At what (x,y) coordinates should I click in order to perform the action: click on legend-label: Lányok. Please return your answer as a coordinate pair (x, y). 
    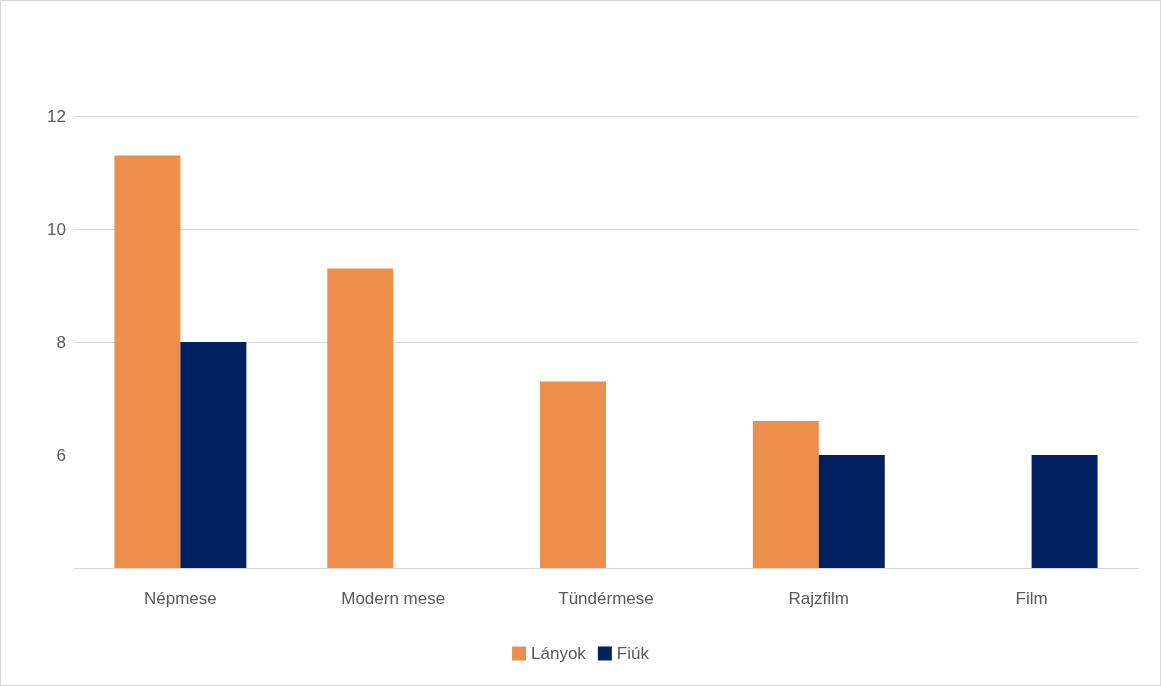
    Looking at the image, I should click on (559, 653).